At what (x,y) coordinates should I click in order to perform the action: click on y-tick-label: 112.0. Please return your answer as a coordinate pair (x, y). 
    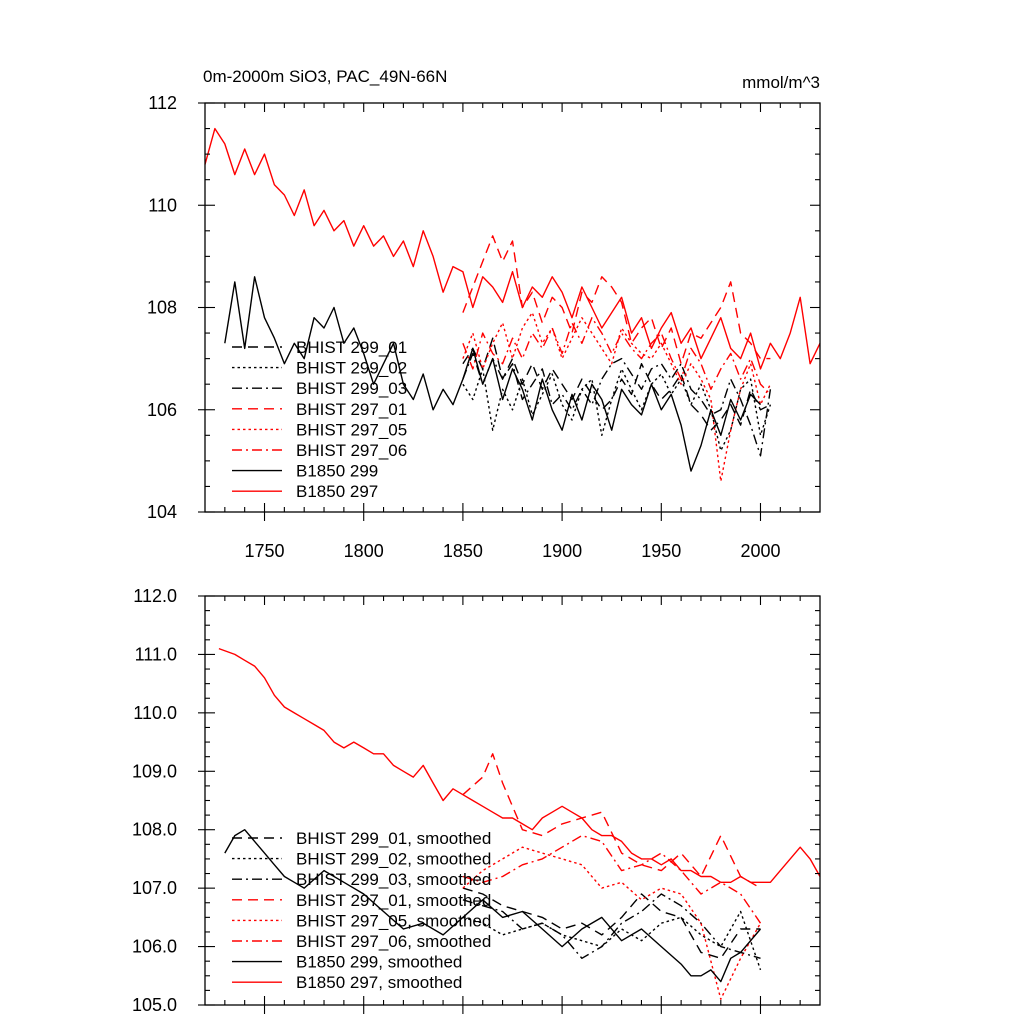
    Looking at the image, I should click on (155, 596).